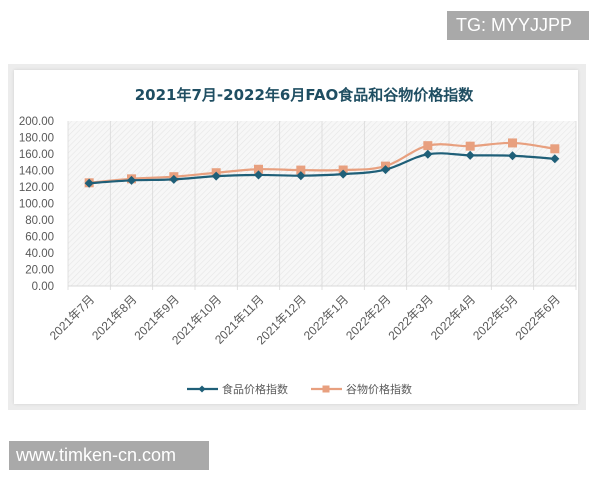  What do you see at coordinates (202, 389) in the screenshot?
I see `legend-food-diamond-icon` at bounding box center [202, 389].